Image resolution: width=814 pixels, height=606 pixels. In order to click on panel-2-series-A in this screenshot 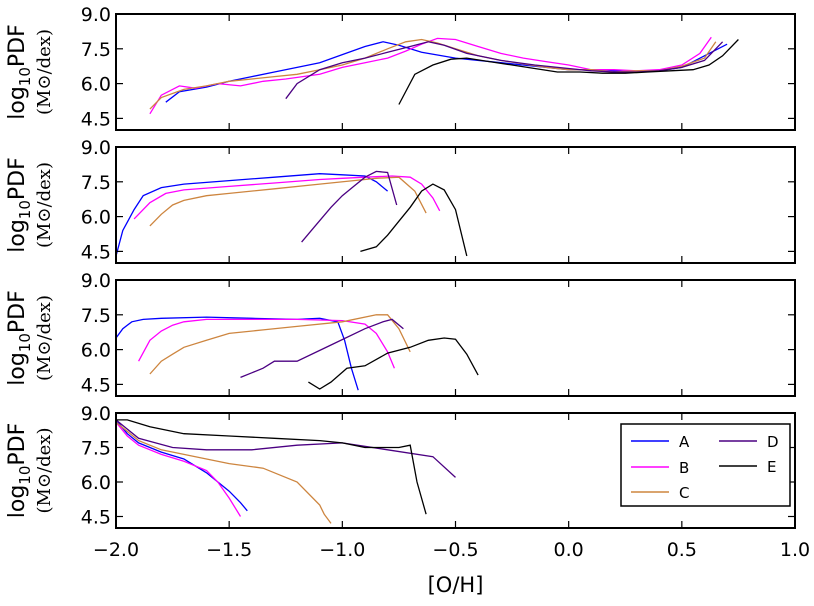, I will do `click(252, 215)`.